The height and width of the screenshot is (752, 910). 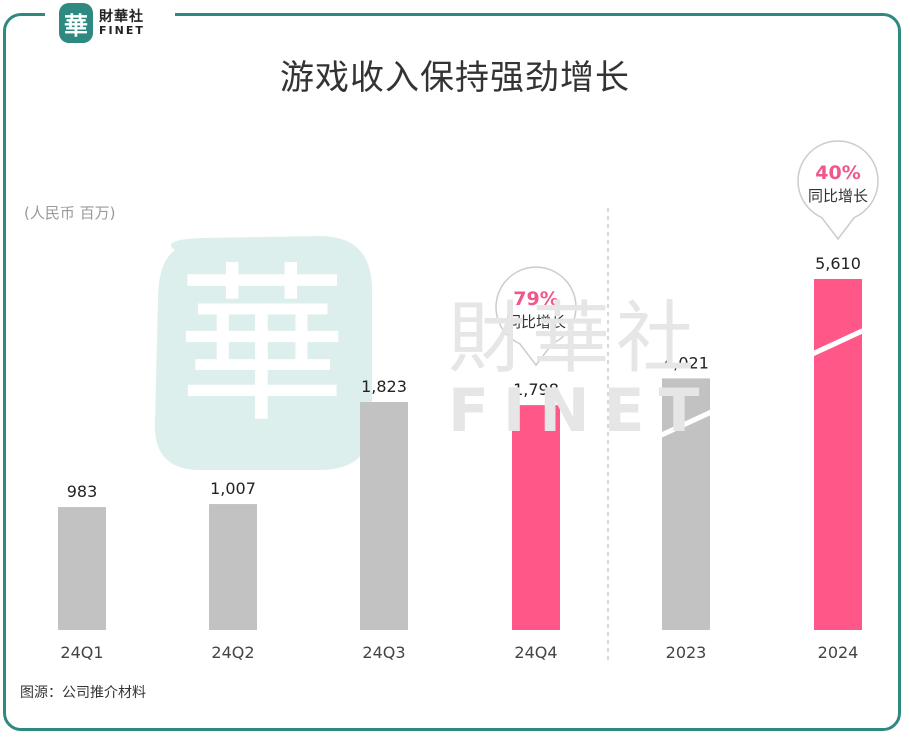 What do you see at coordinates (838, 454) in the screenshot?
I see `bar-2024` at bounding box center [838, 454].